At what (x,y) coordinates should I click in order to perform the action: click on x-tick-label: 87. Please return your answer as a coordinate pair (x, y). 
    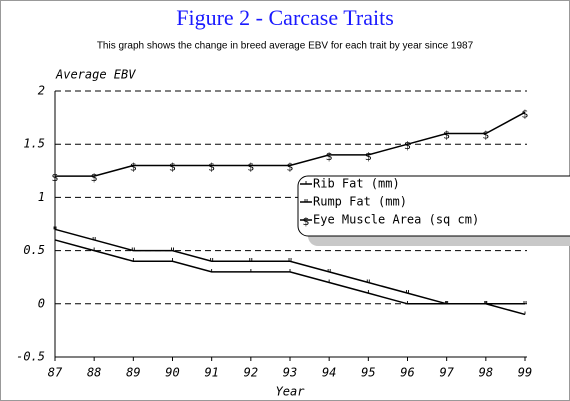
    Looking at the image, I should click on (55, 373).